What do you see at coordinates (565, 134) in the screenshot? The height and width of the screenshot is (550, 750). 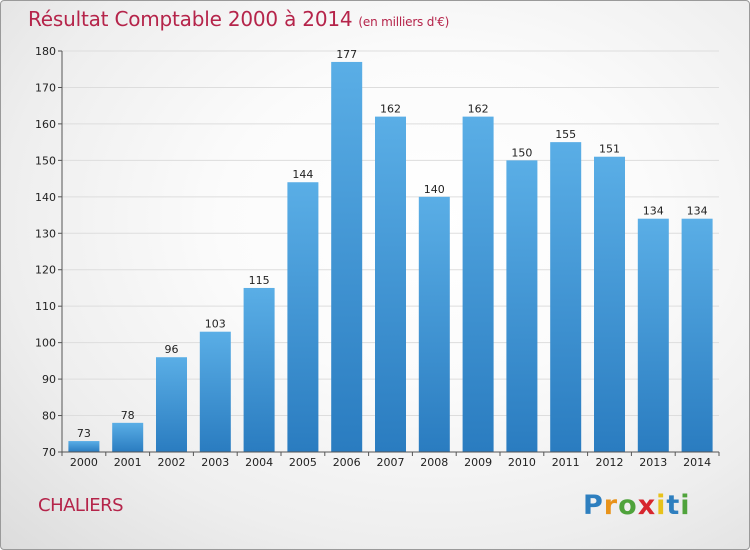 I see `data-label: 155` at bounding box center [565, 134].